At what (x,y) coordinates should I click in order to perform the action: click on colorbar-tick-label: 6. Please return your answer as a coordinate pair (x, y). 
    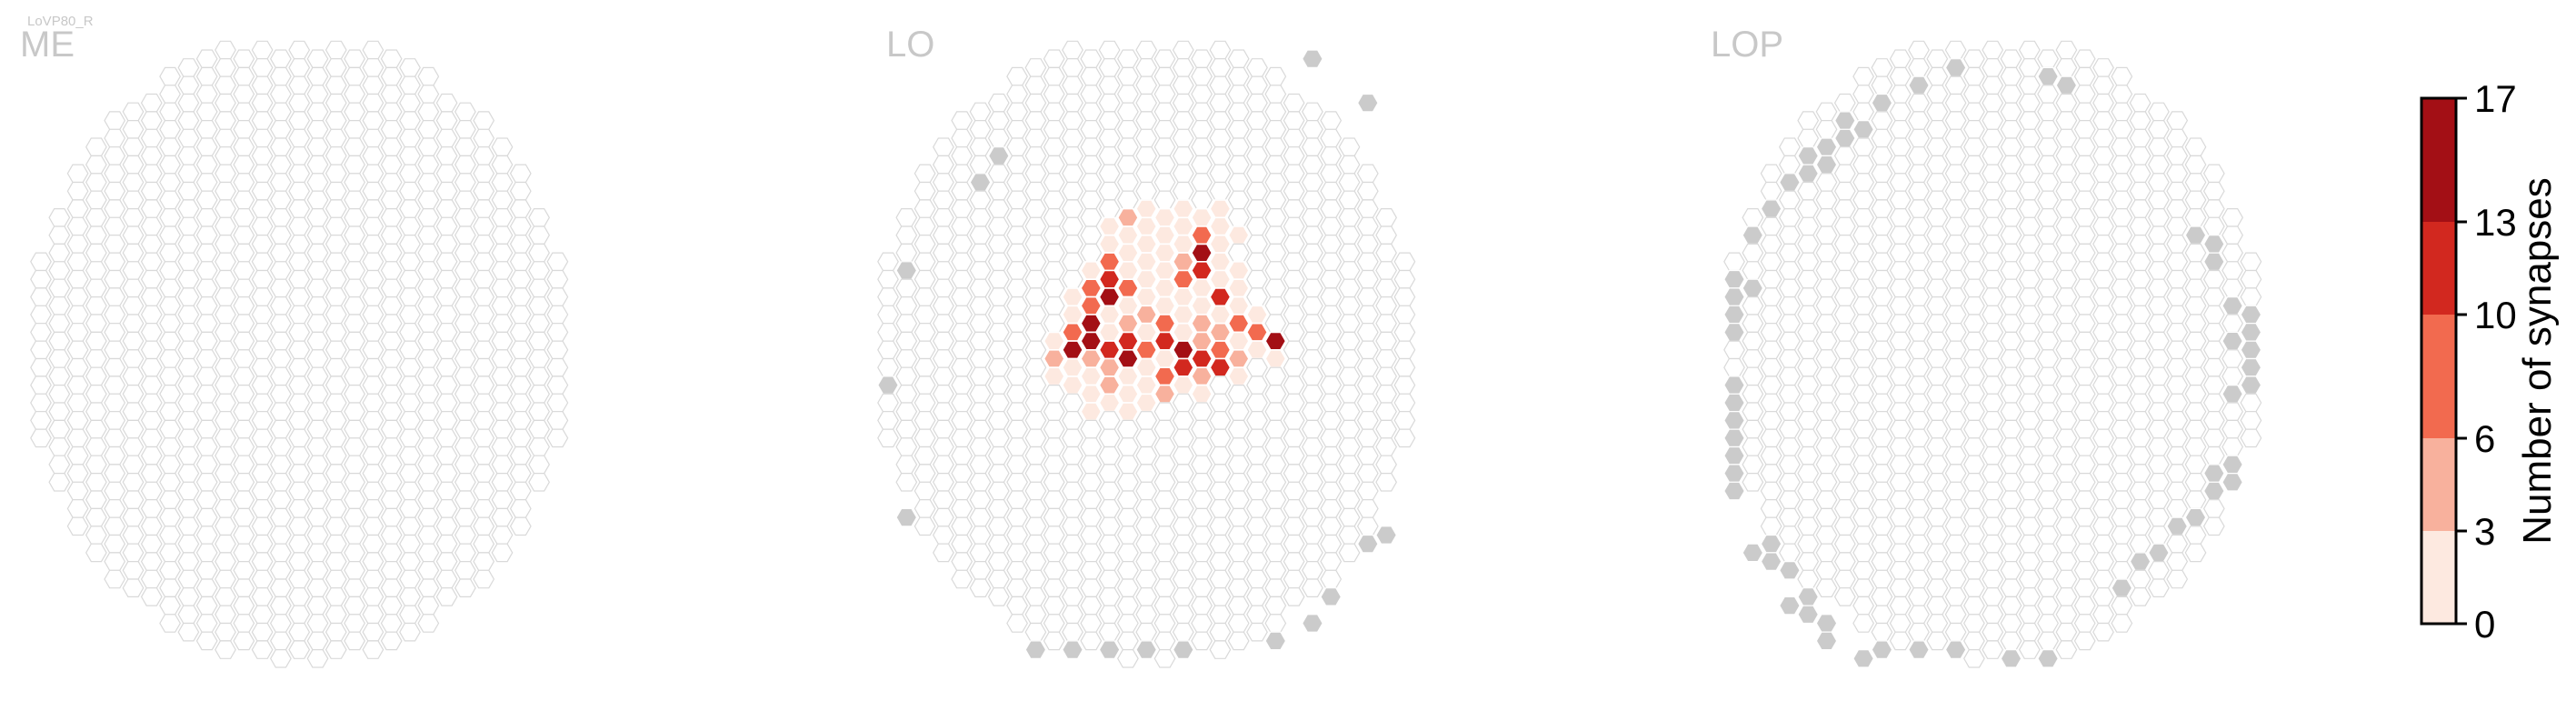
    Looking at the image, I should click on (2484, 438).